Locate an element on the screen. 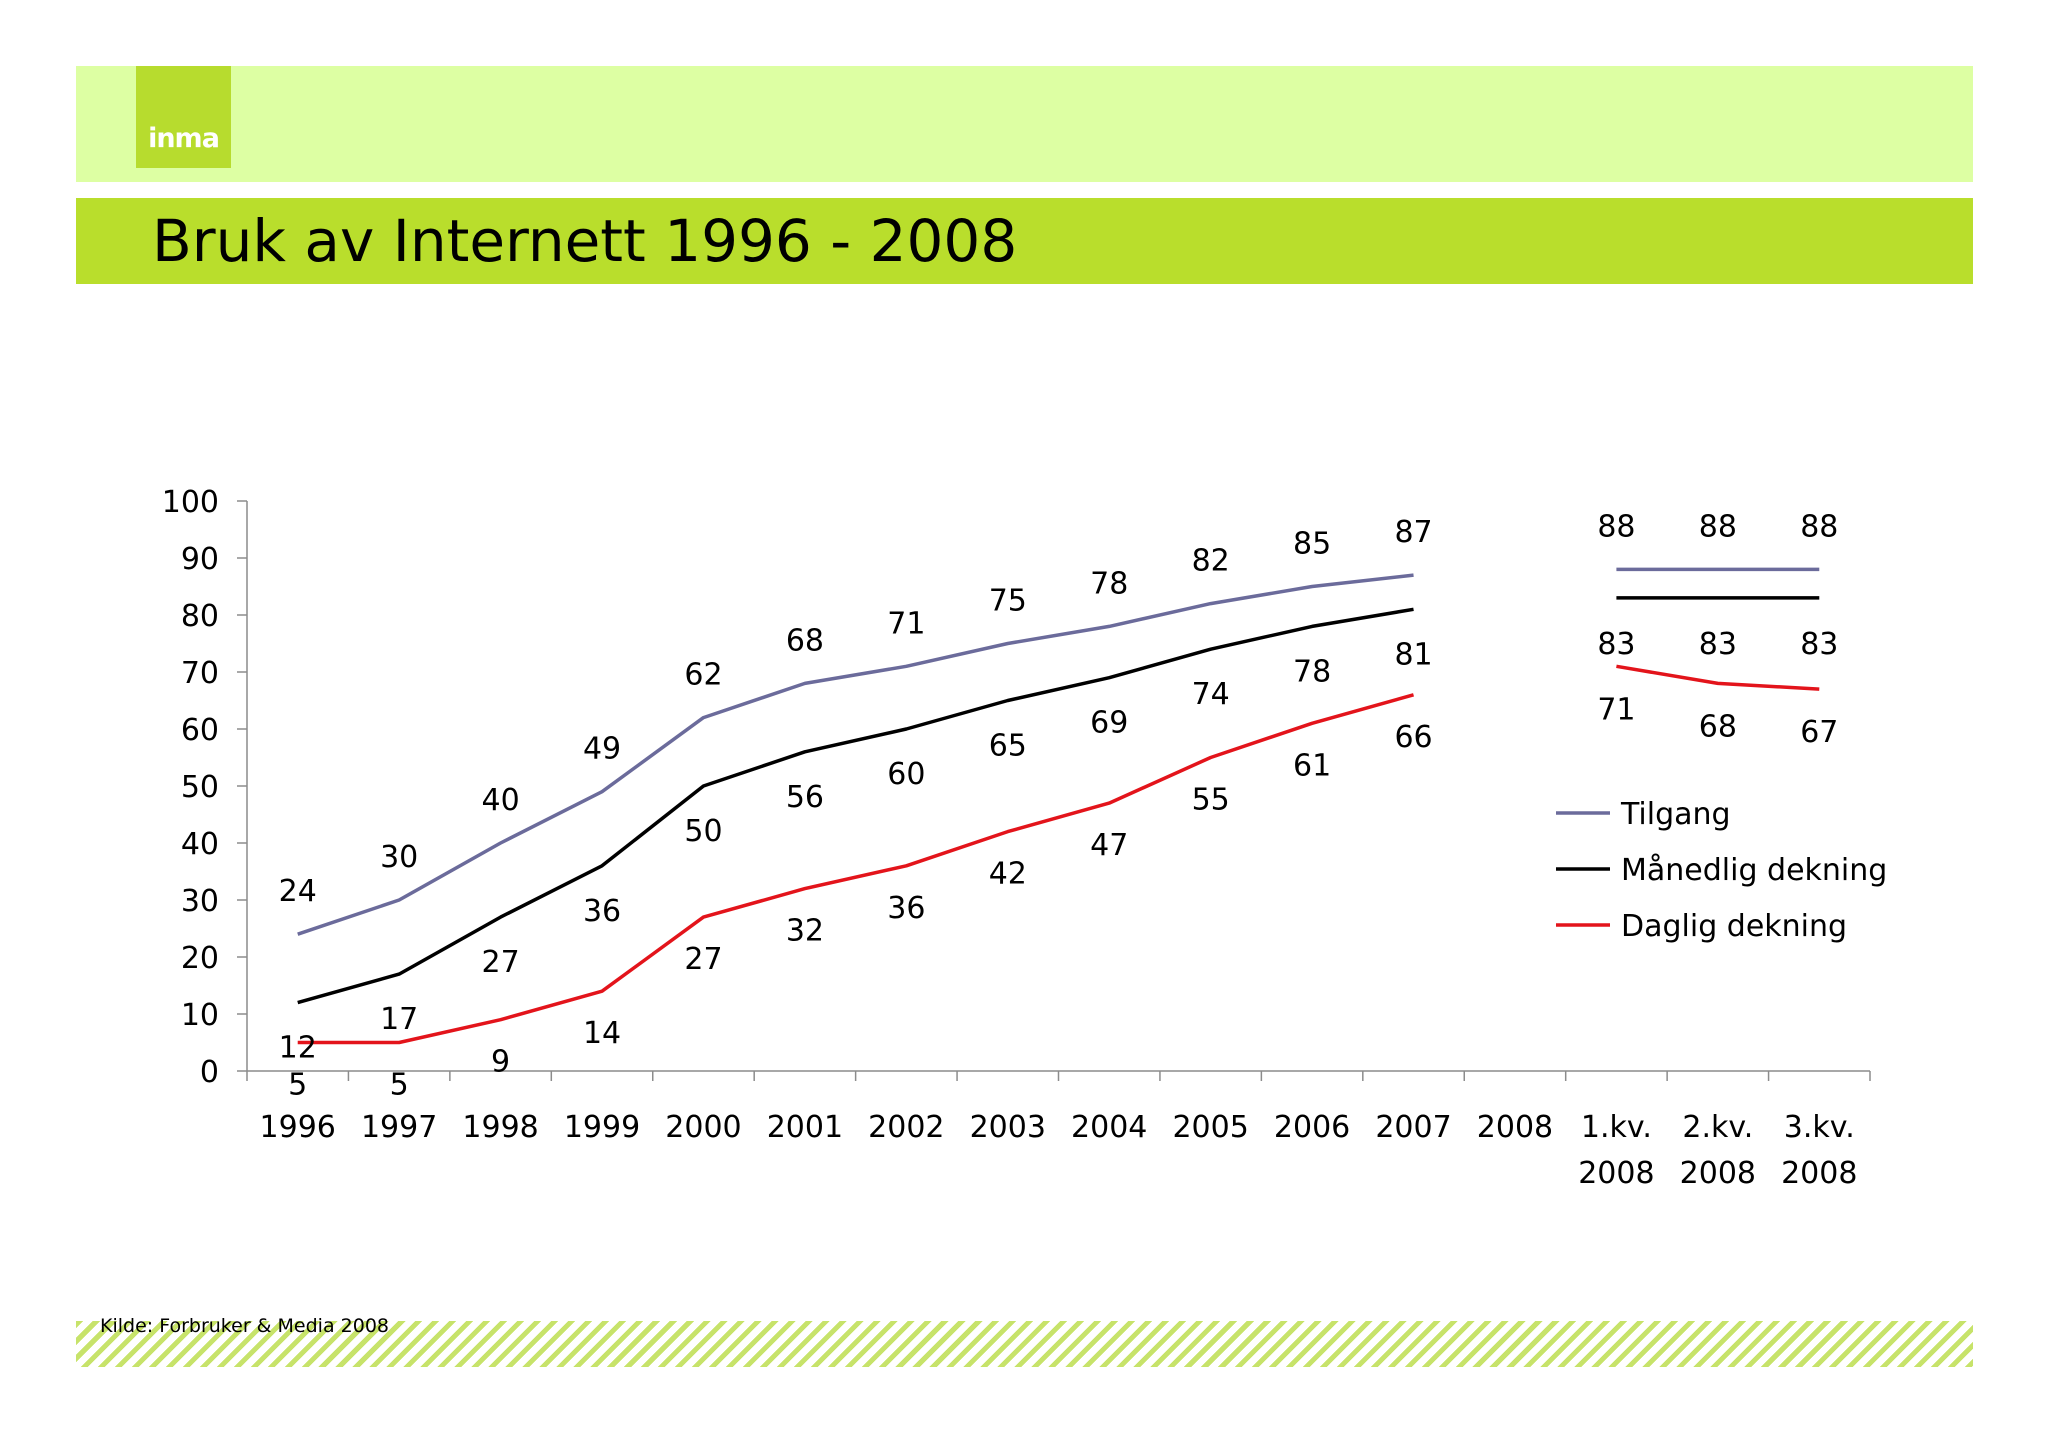 This screenshot has width=2048, height=1448. y-tick-label: 20 is located at coordinates (200, 958).